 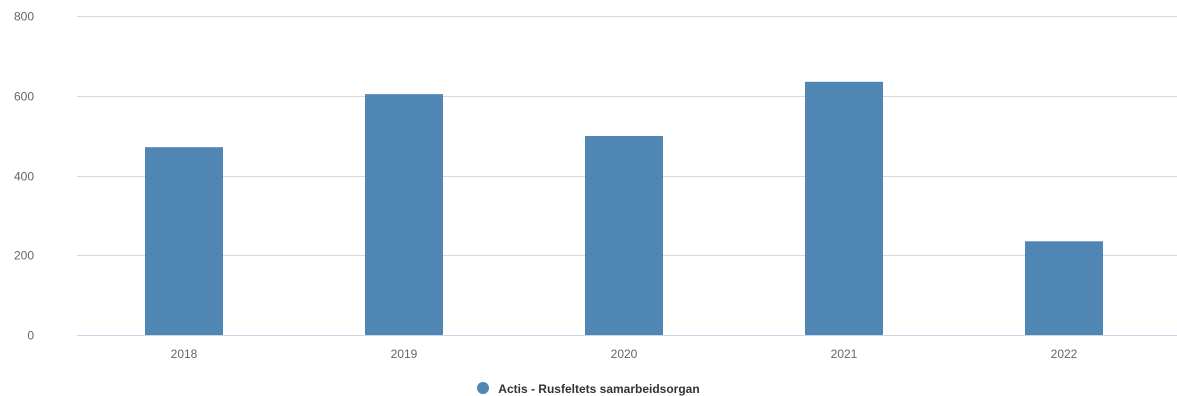 I want to click on x-tick-label: 2022, so click(x=1064, y=354).